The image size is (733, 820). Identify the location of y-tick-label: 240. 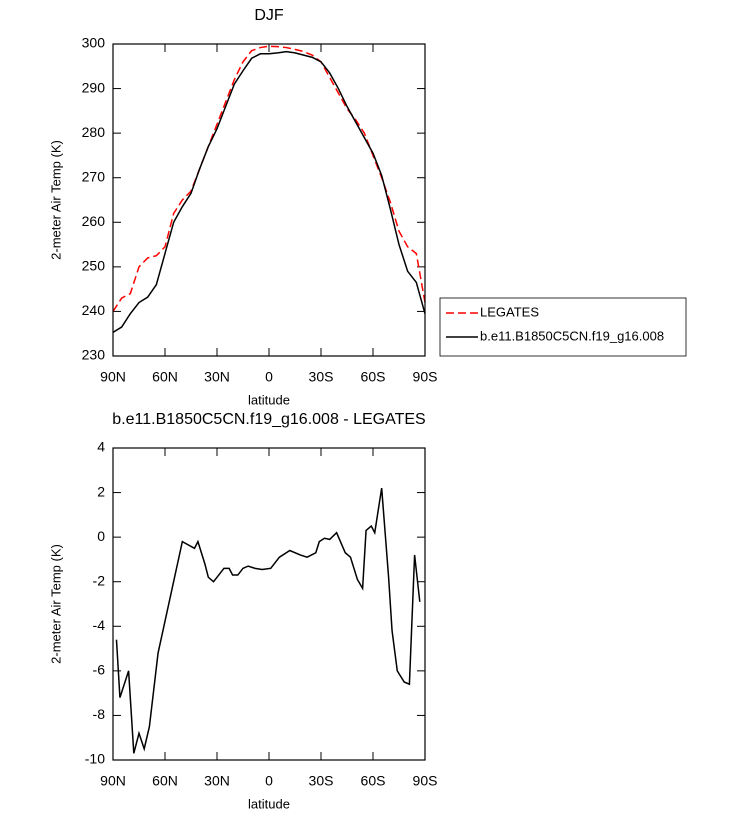
(94, 310).